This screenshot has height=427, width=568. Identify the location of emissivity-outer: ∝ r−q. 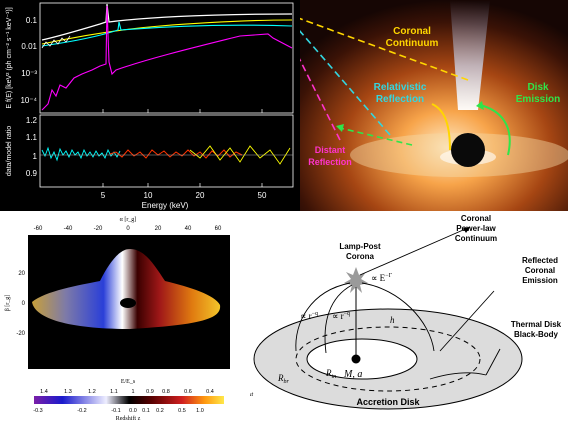
(309, 316).